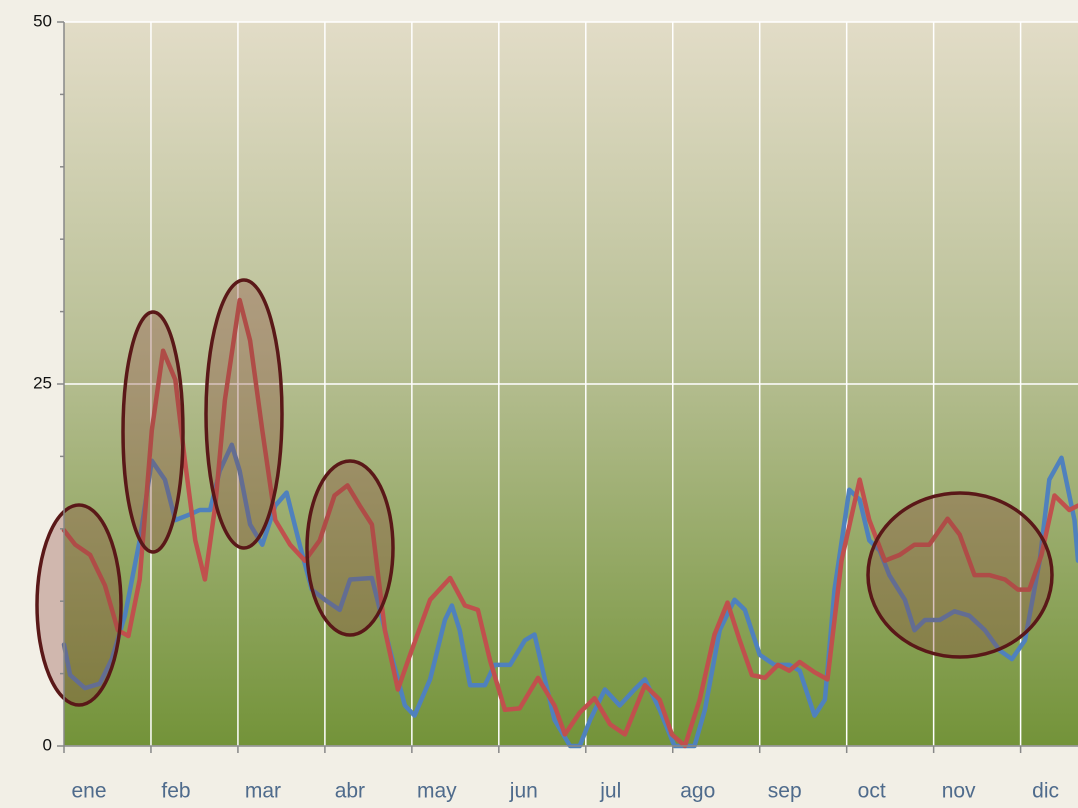 The image size is (1078, 808). Describe the element at coordinates (785, 791) in the screenshot. I see `x-tick-label: sep` at that location.